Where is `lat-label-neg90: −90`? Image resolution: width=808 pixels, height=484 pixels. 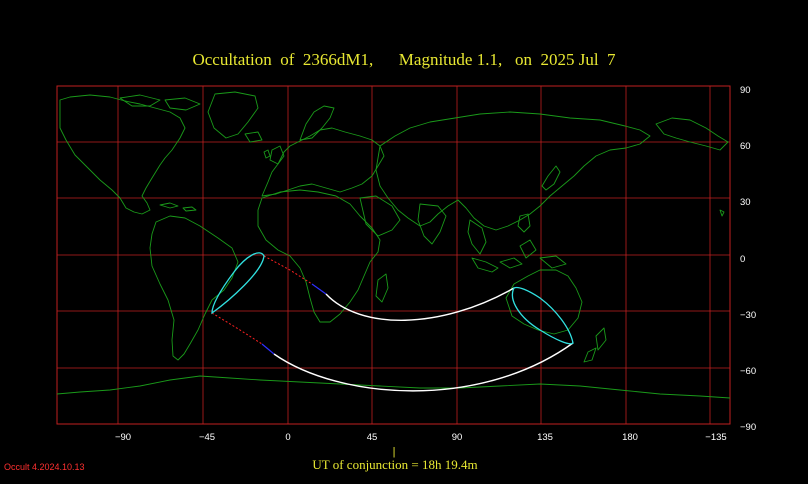 lat-label-neg90: −90 is located at coordinates (748, 427).